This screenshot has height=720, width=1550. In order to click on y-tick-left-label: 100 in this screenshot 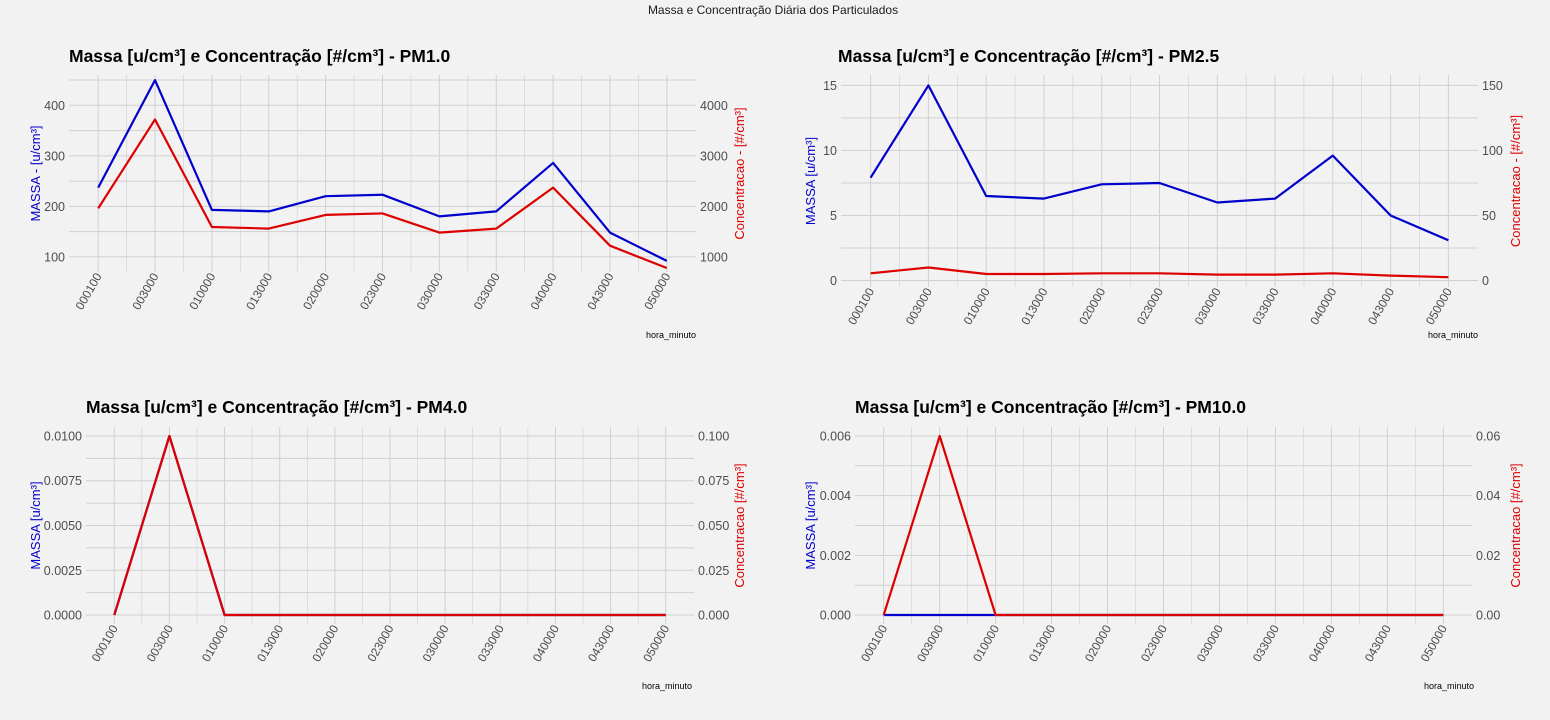, I will do `click(54, 257)`.